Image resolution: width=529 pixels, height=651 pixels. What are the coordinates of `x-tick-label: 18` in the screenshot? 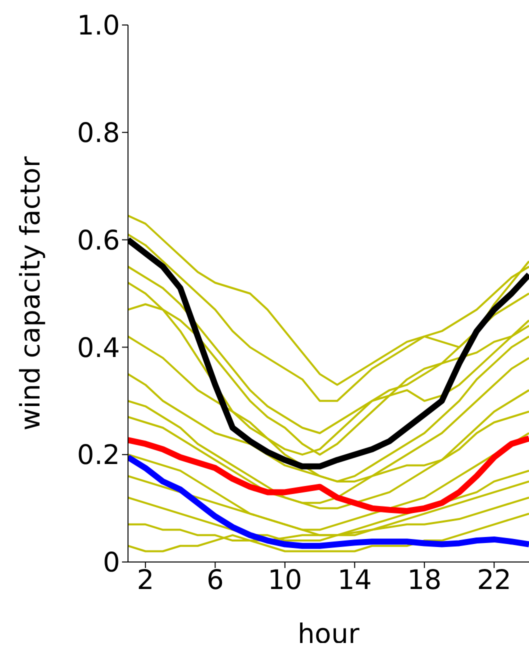 It's located at (424, 580).